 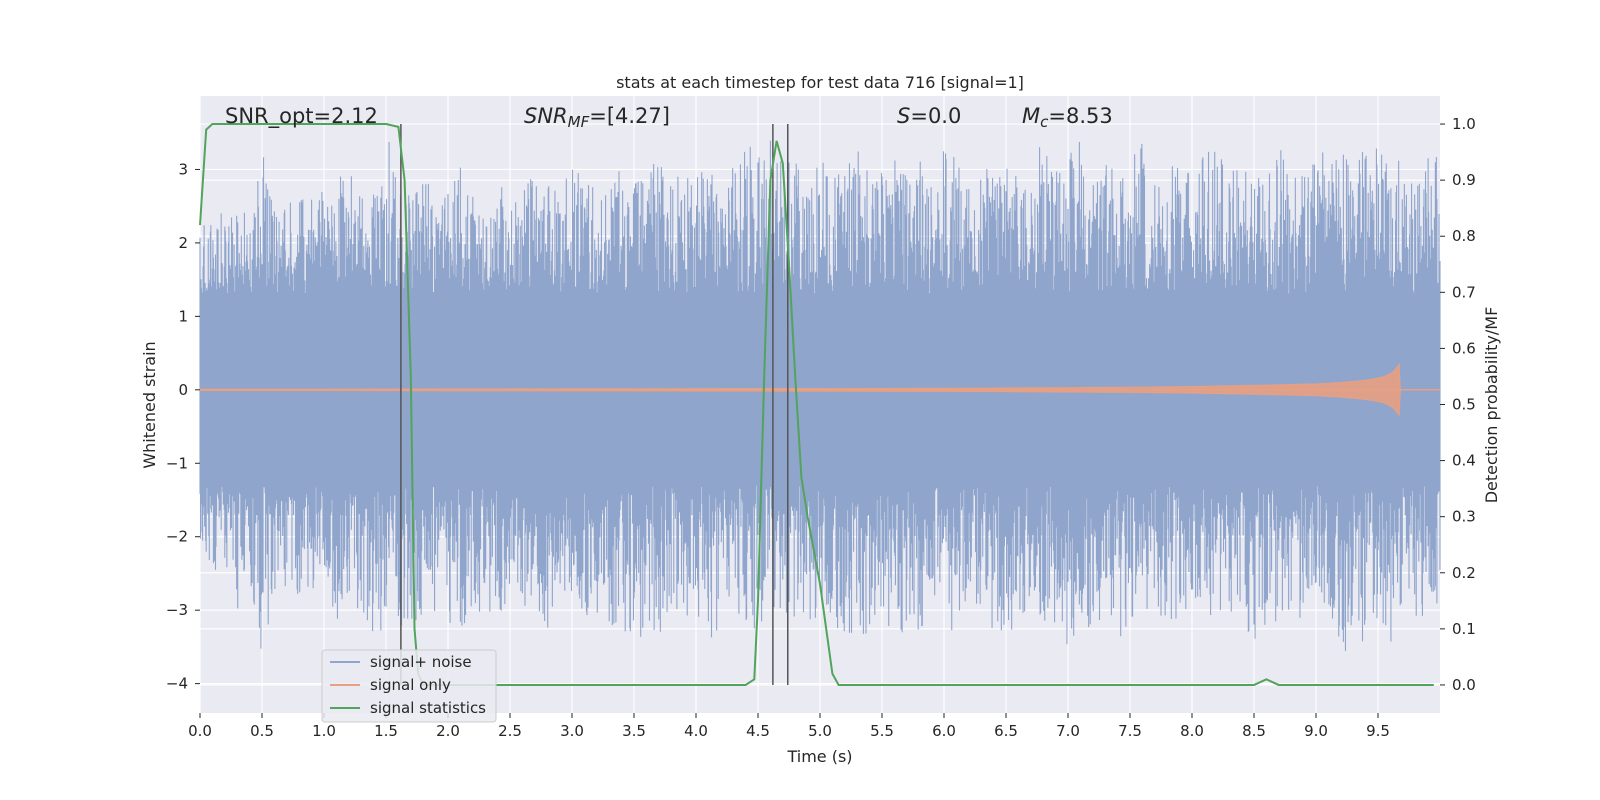 What do you see at coordinates (1464, 348) in the screenshot?
I see `y-tick-label-right: 0.6` at bounding box center [1464, 348].